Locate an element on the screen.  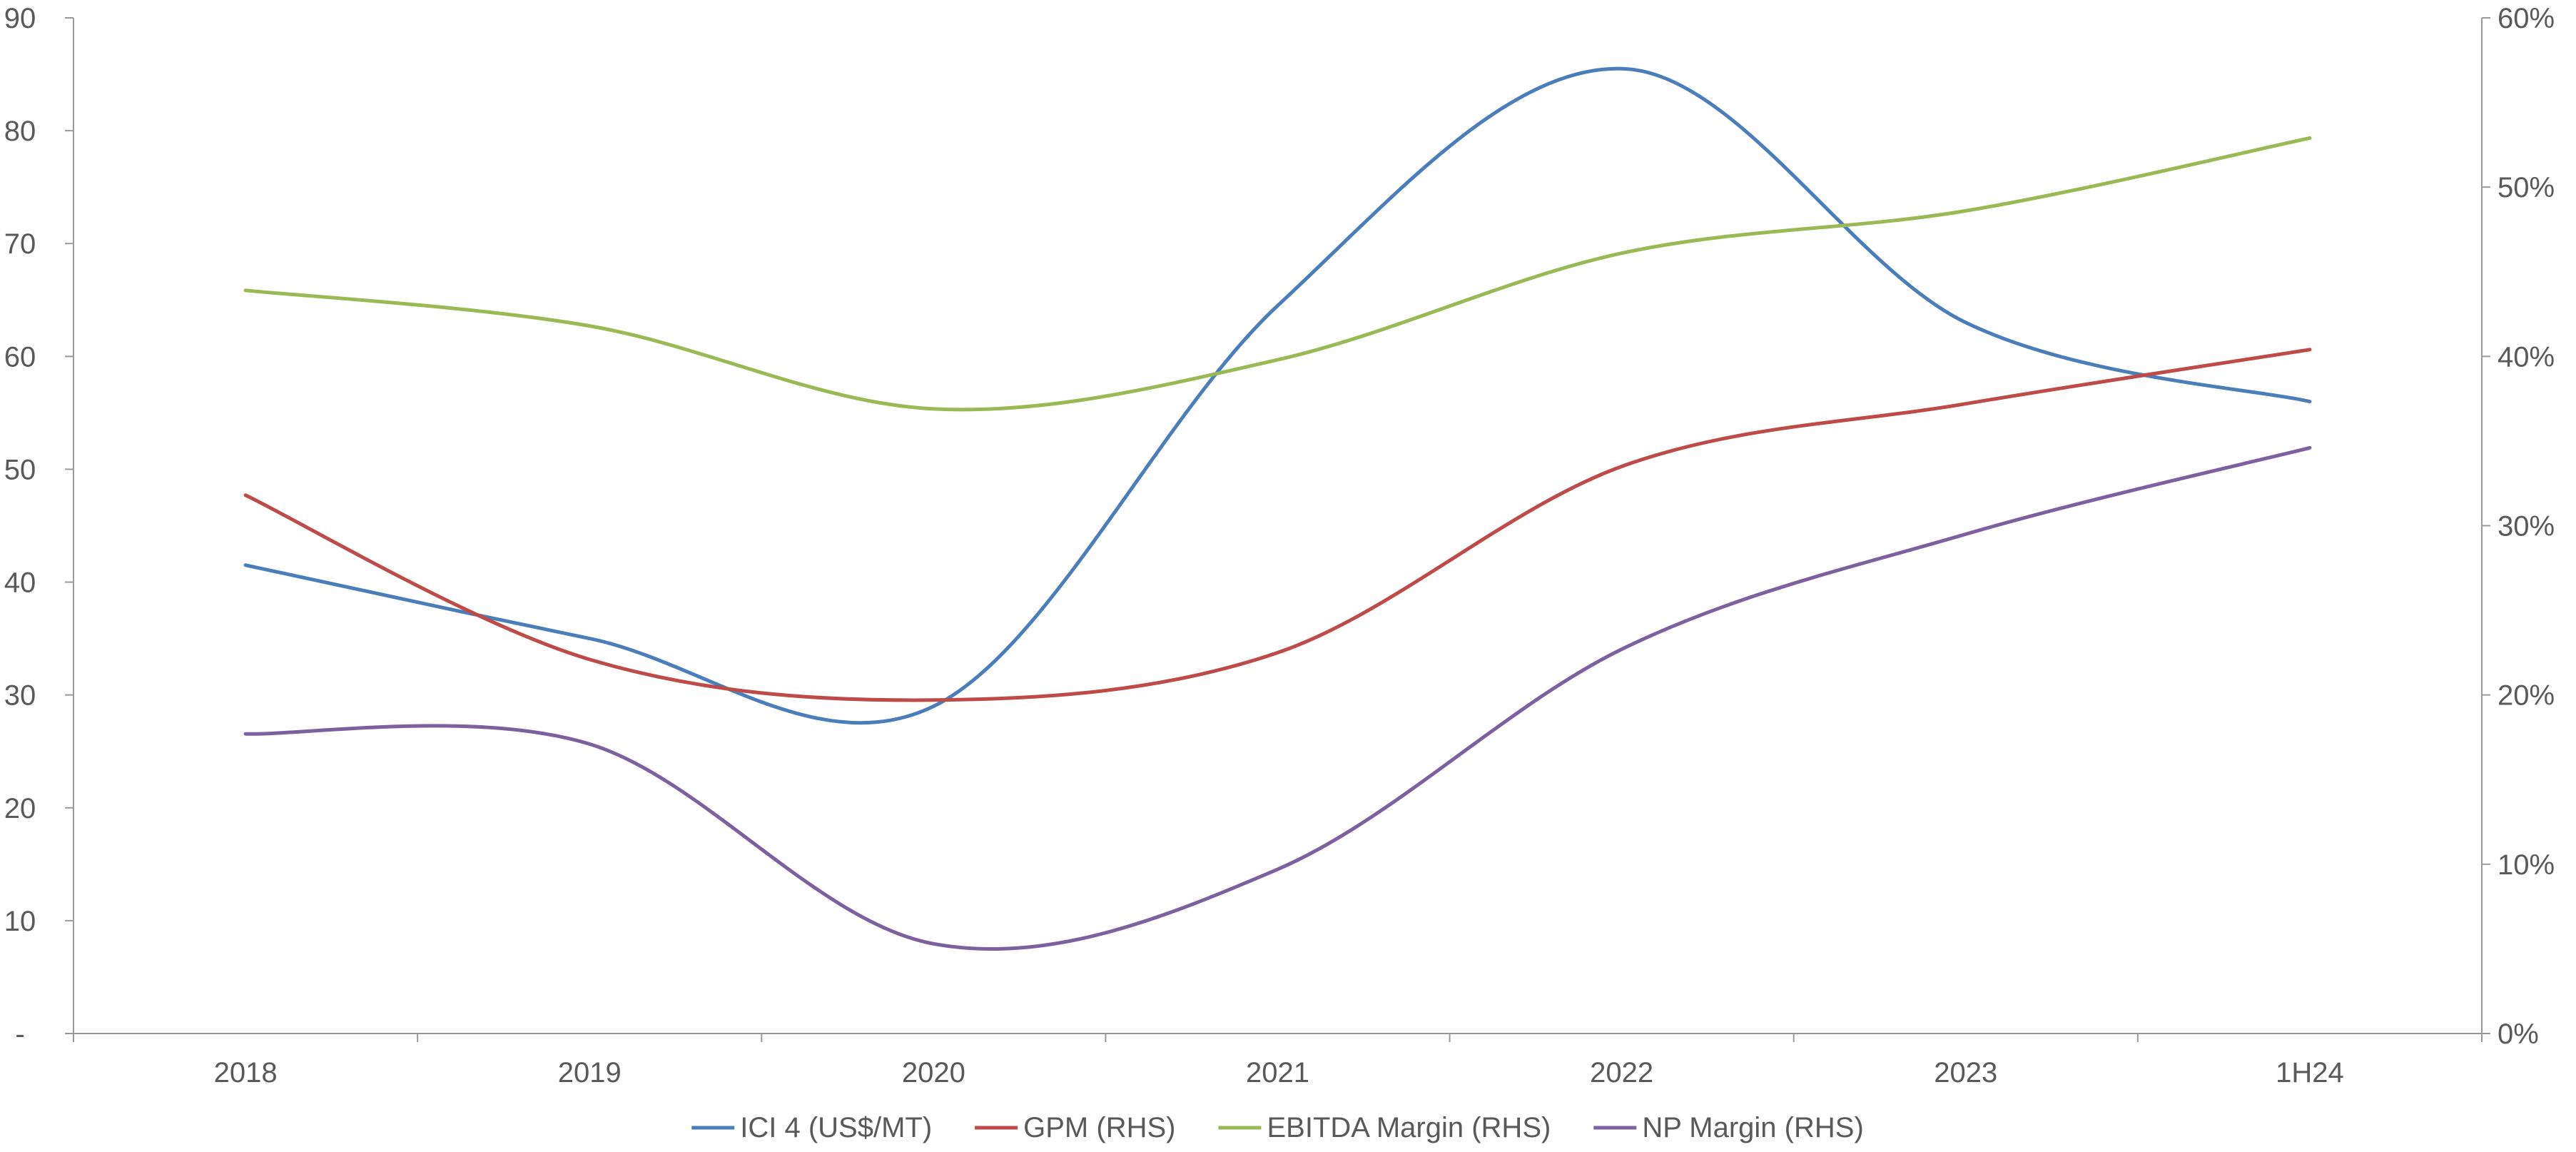
x-tick-label: 2023 is located at coordinates (1965, 1072).